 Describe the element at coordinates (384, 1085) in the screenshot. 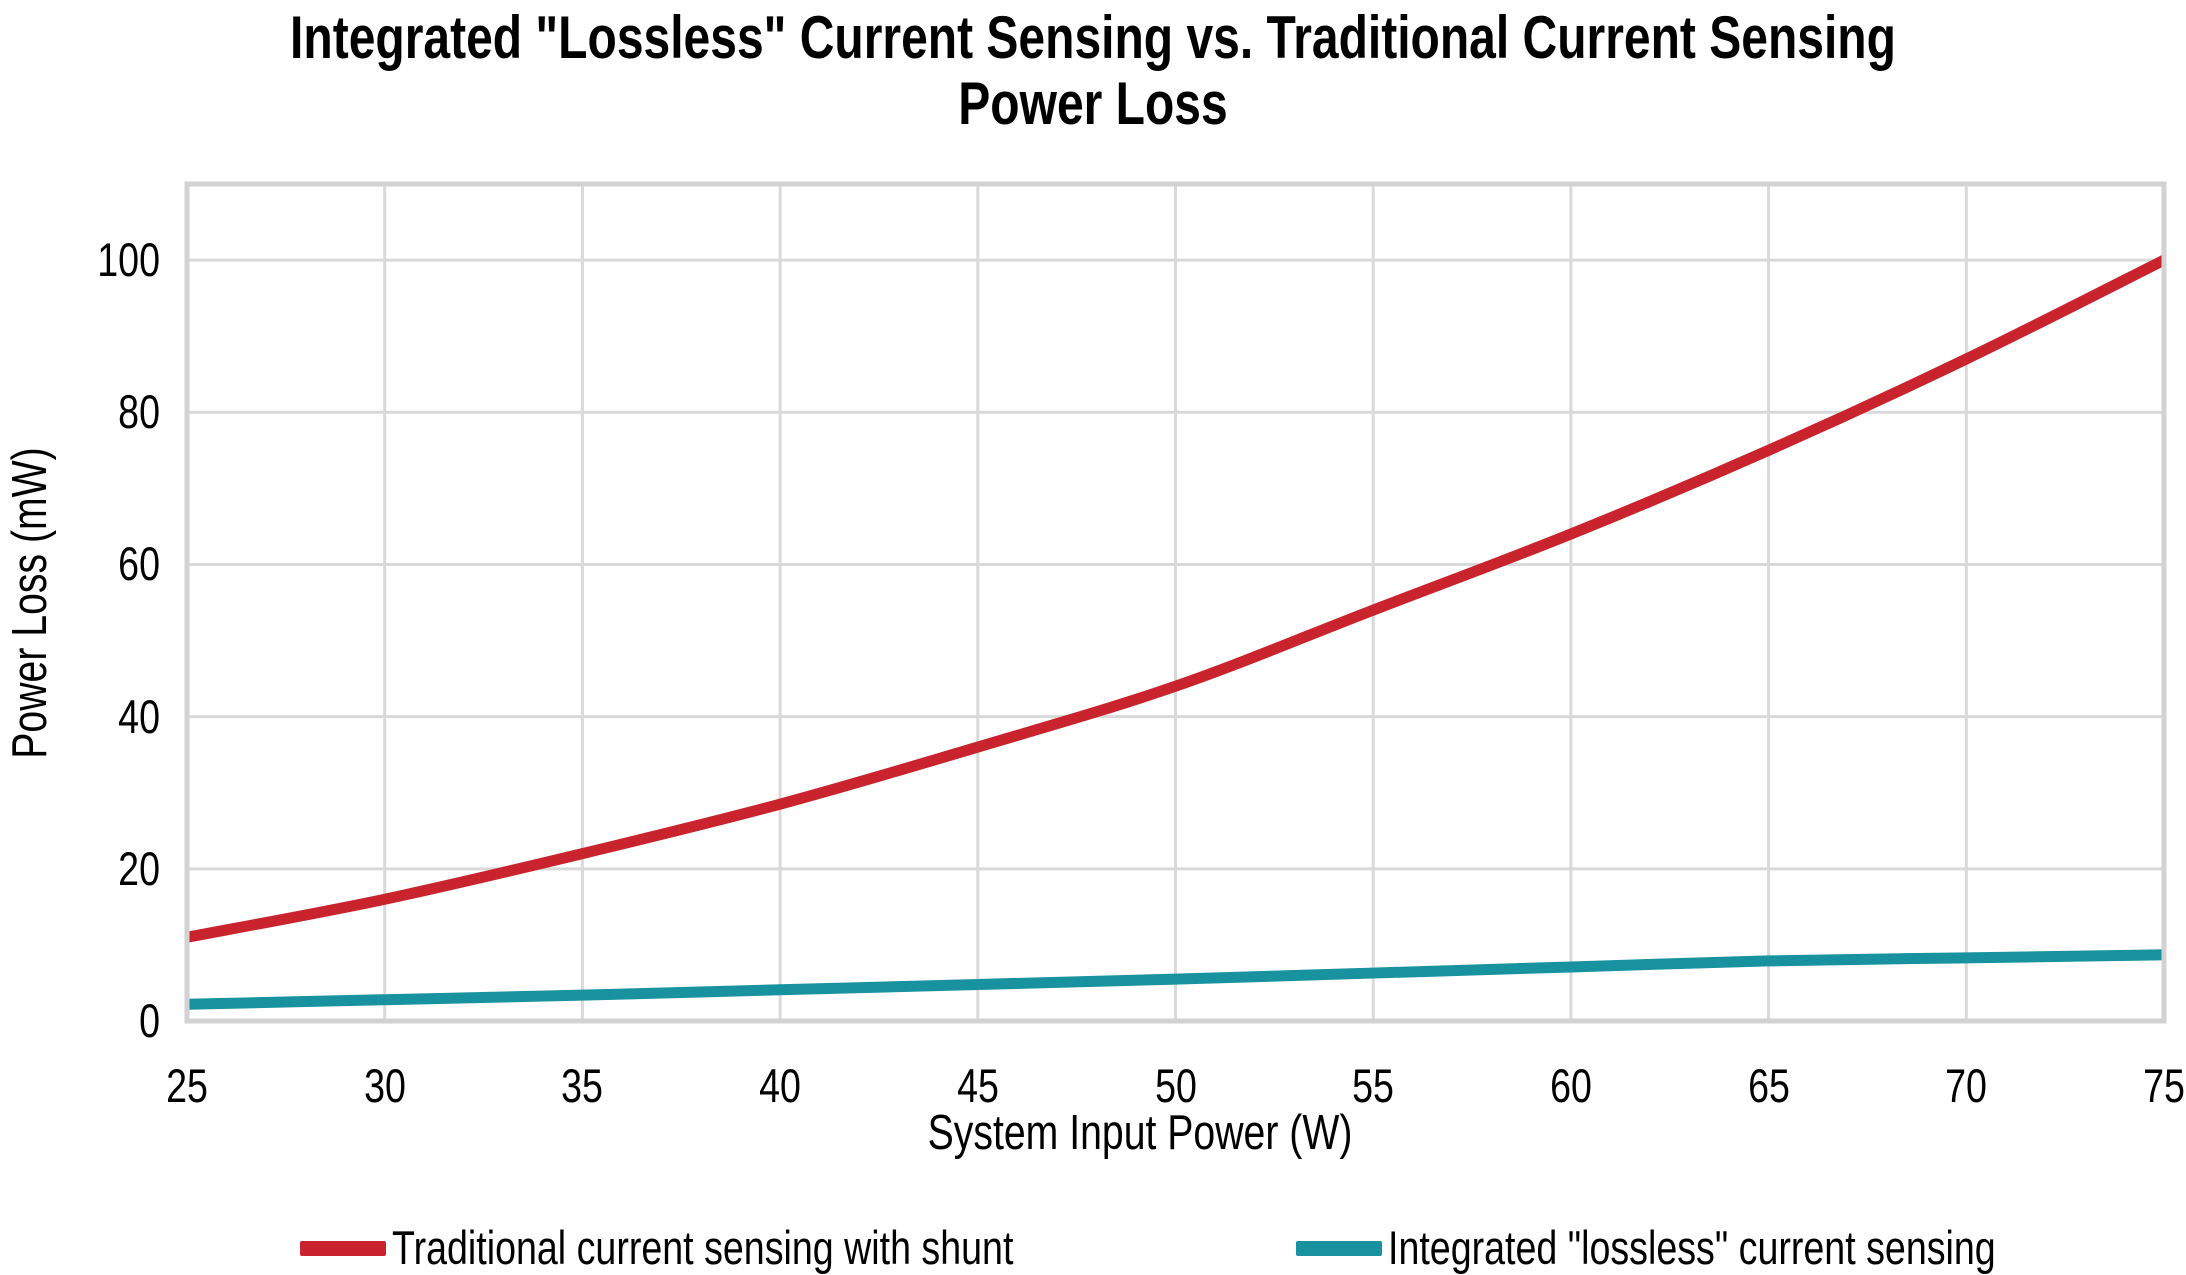

I see `x-tick-label: 30` at that location.